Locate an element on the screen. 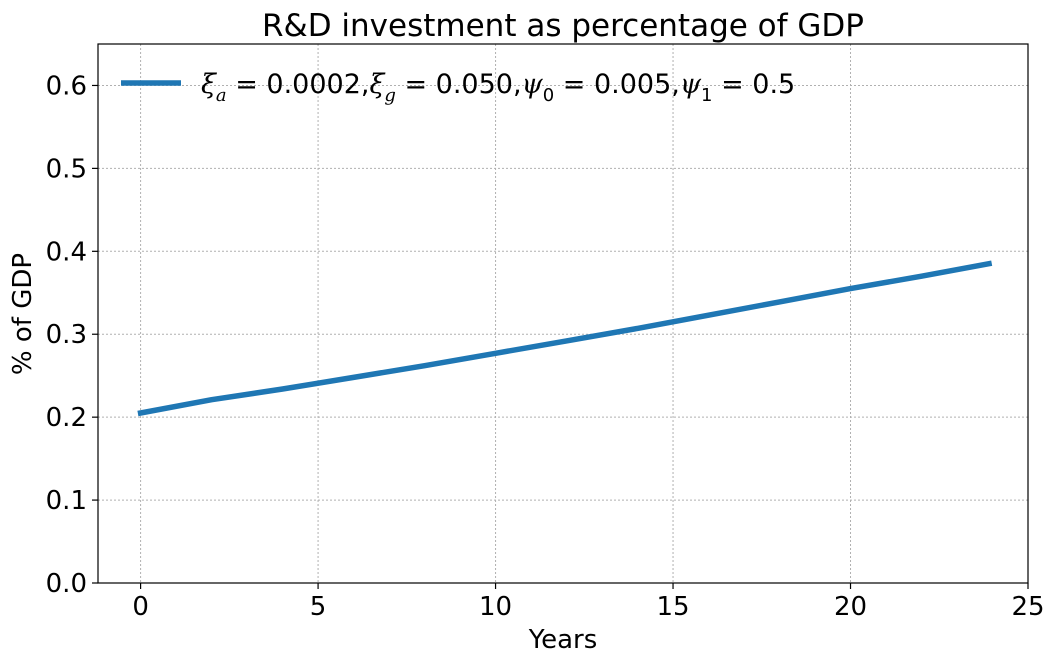  x-tick-label: 0 is located at coordinates (140, 607).